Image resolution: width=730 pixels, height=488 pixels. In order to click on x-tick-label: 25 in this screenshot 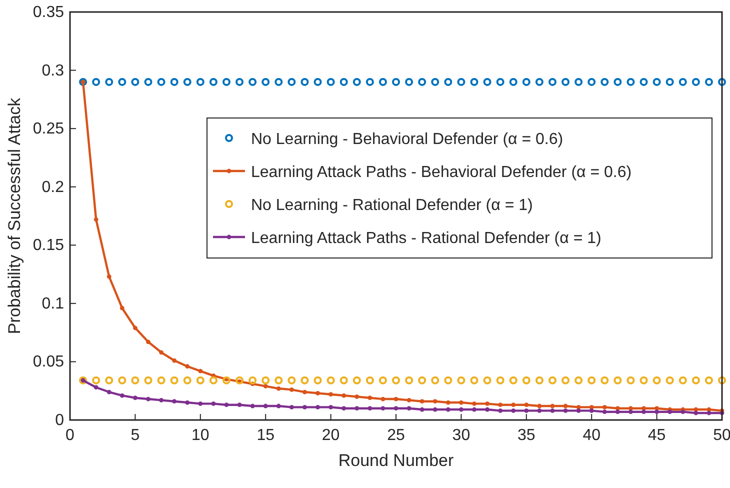, I will do `click(396, 435)`.